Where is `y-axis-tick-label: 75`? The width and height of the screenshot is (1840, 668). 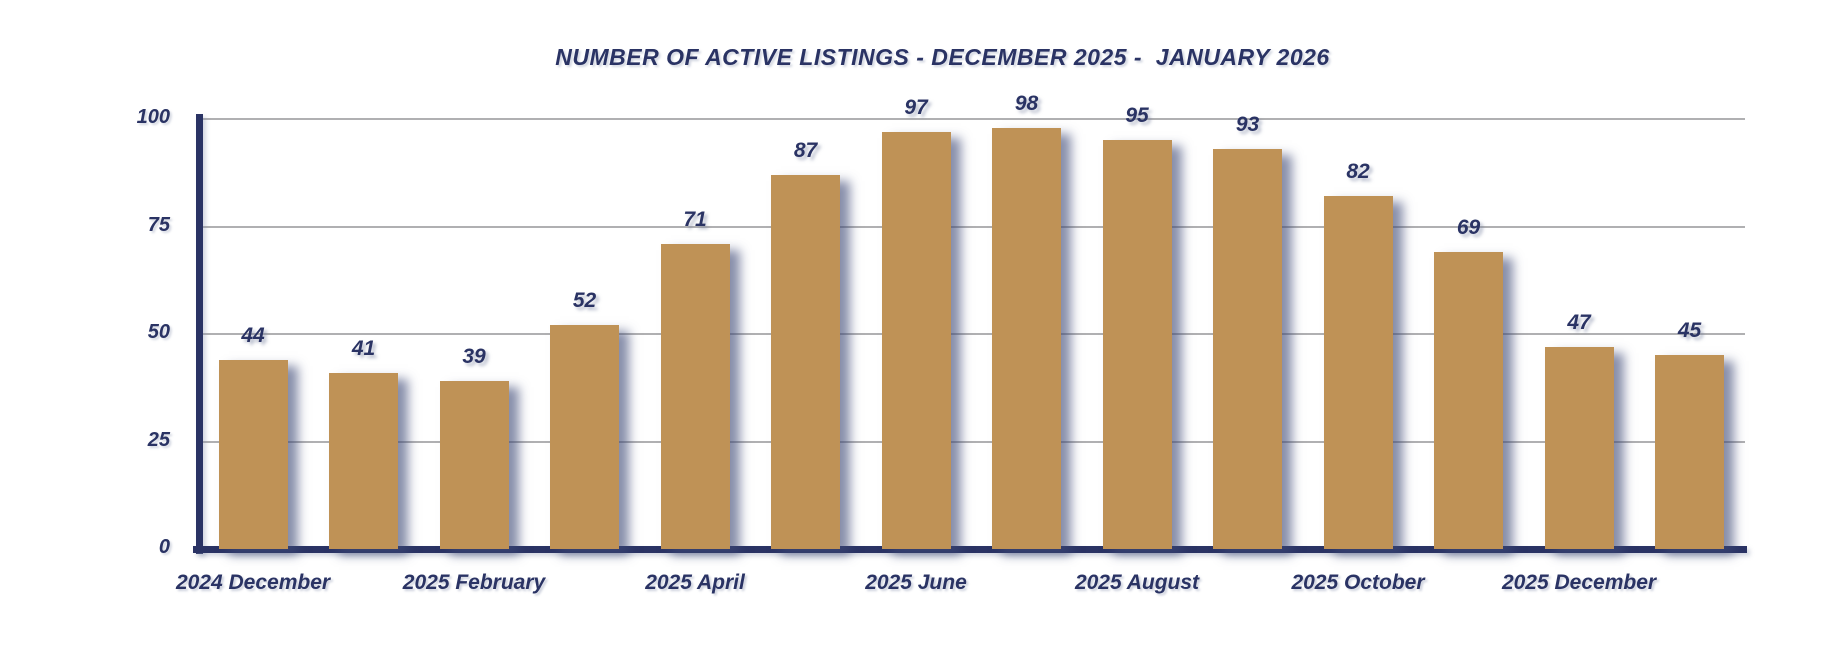 y-axis-tick-label: 75 is located at coordinates (158, 224).